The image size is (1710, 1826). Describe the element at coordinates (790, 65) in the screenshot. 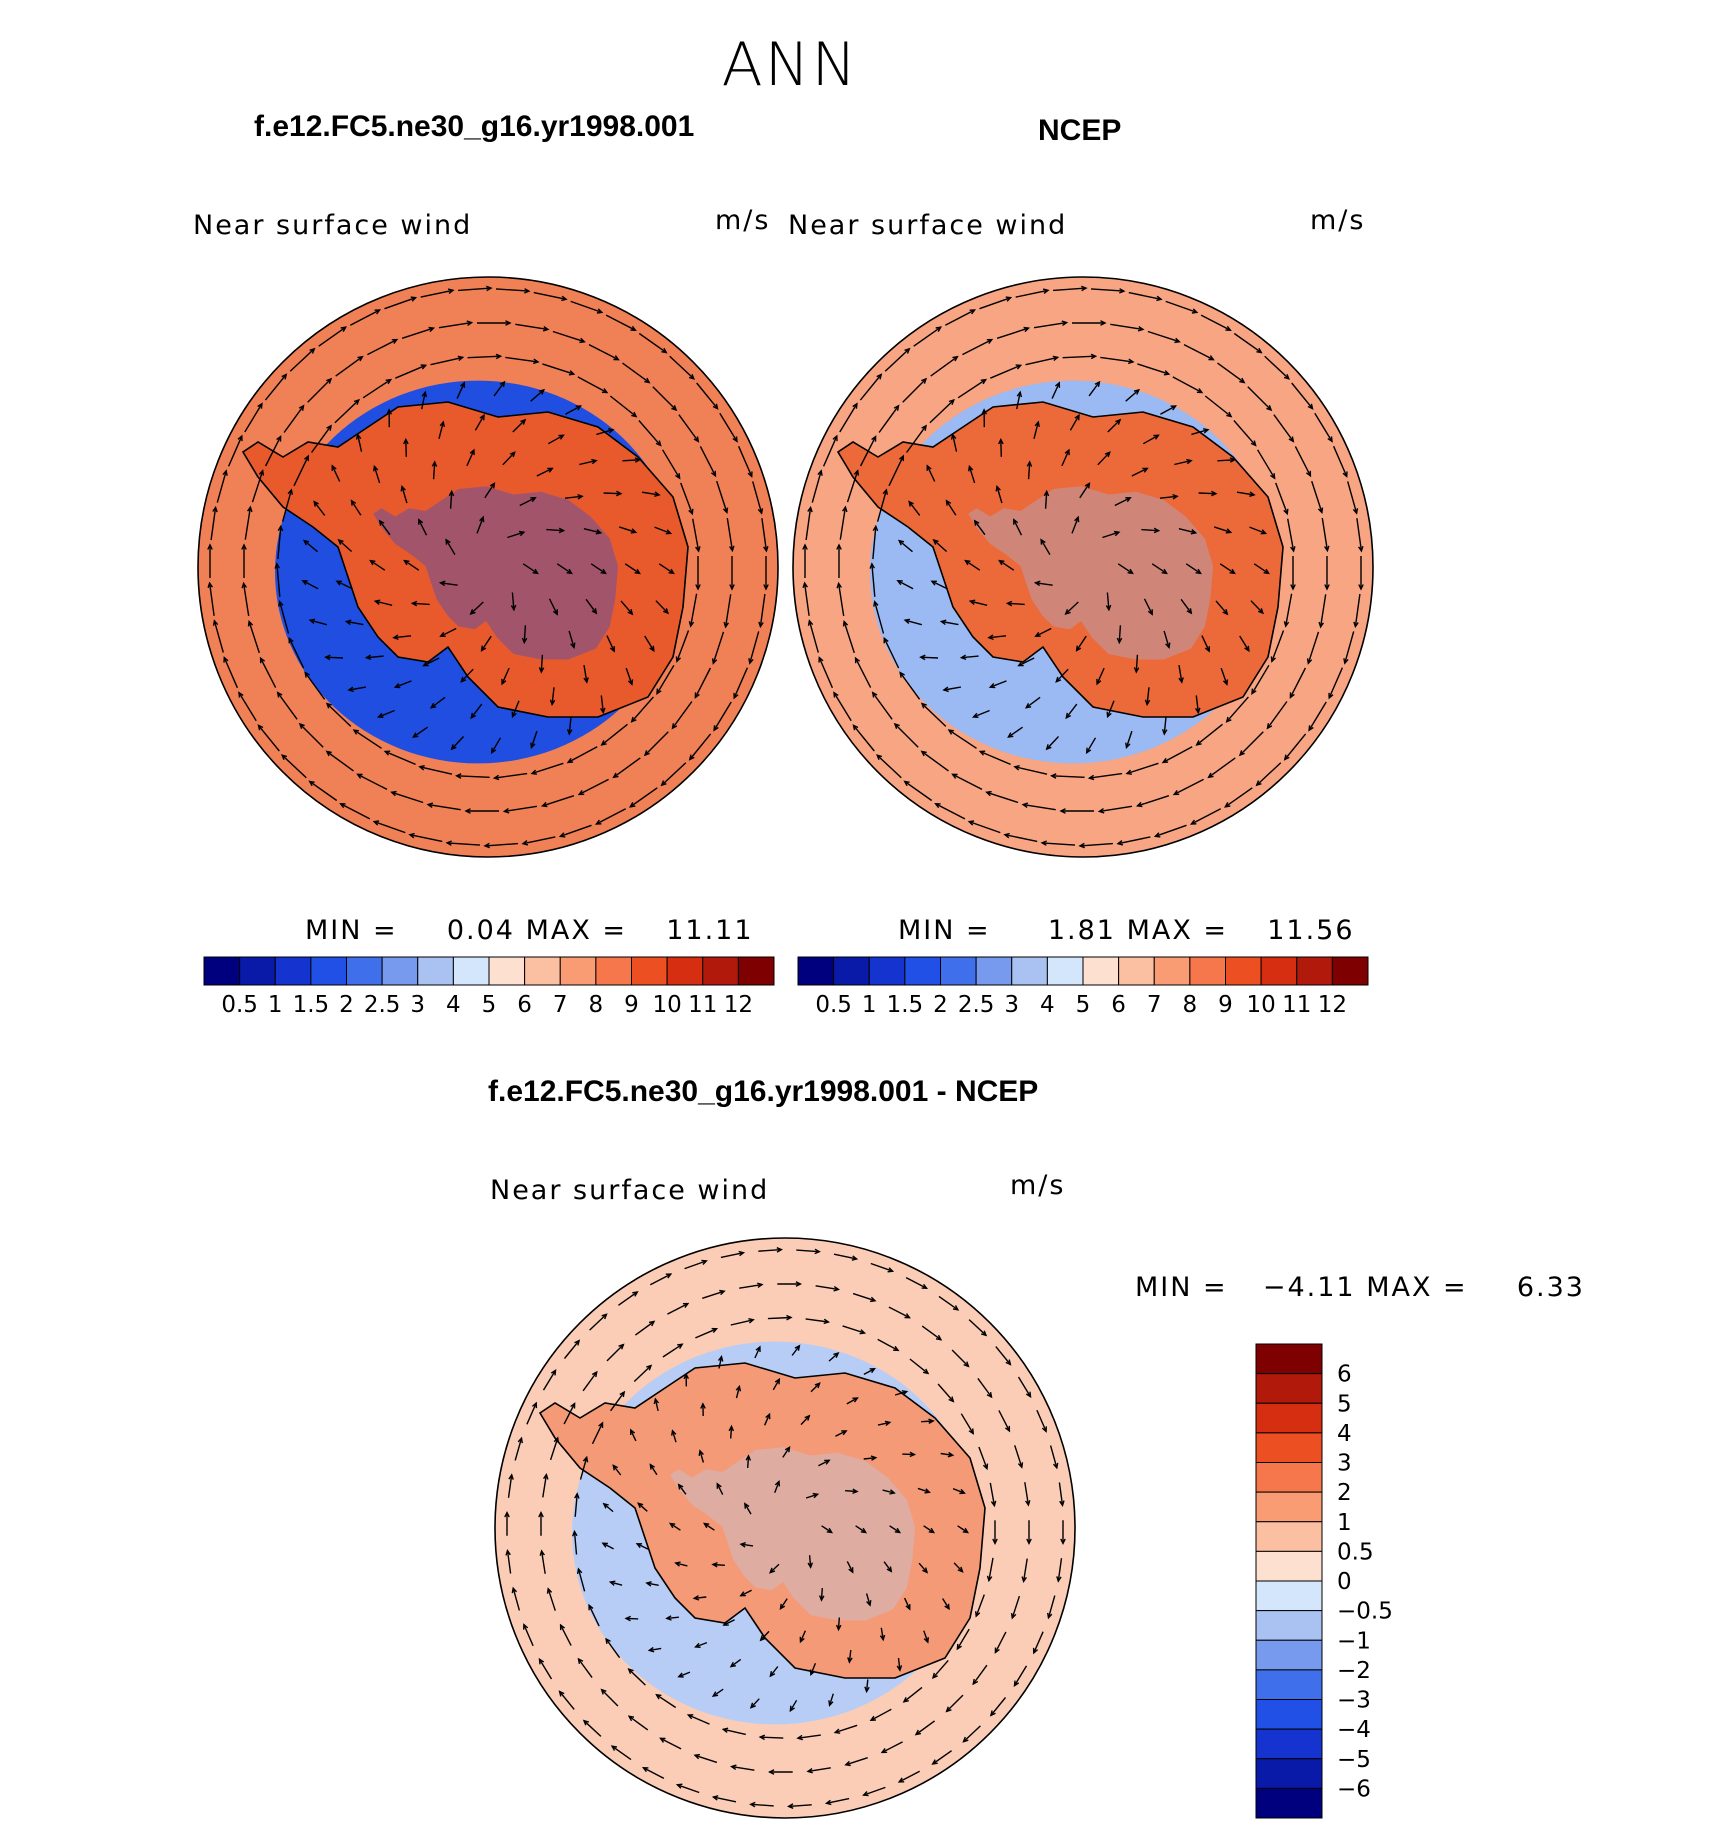

I see `figure-title: ANN` at that location.